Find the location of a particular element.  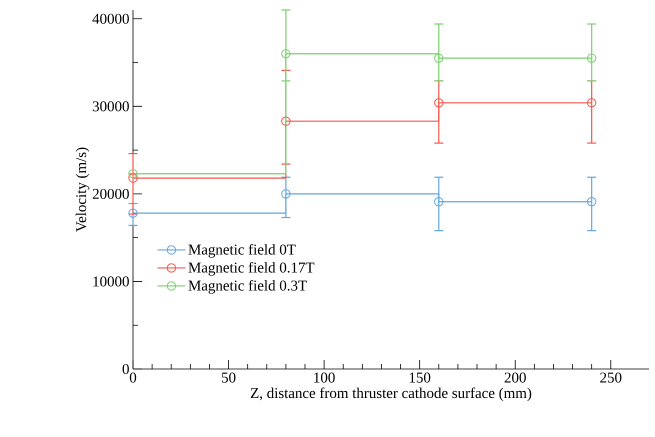

x-tick-label: 50 is located at coordinates (229, 377).